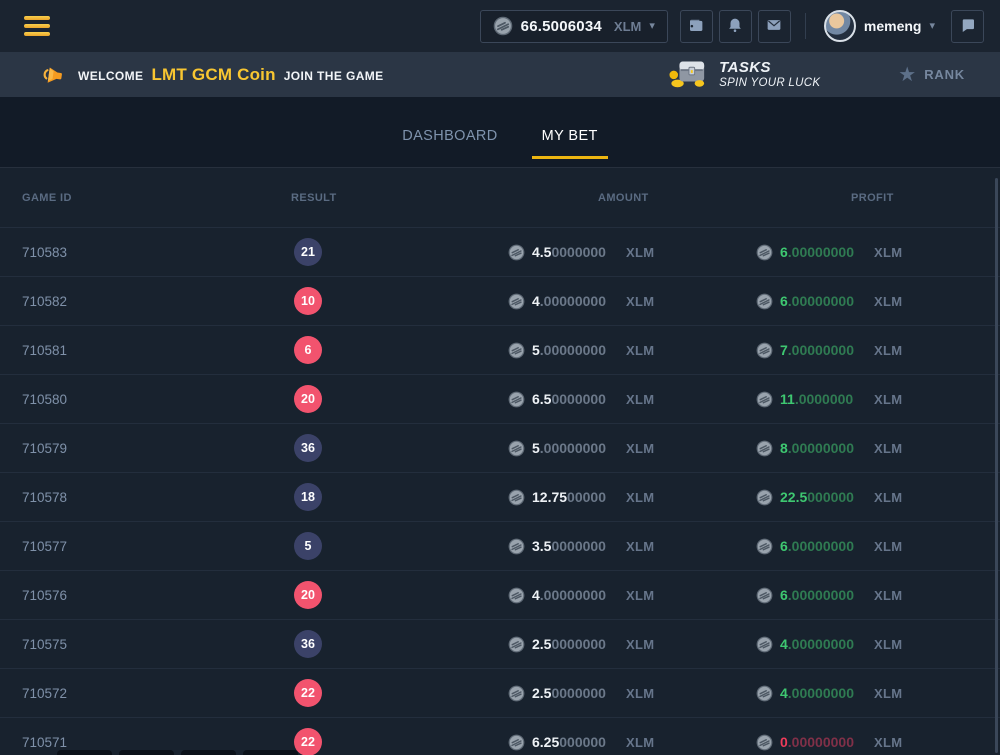  What do you see at coordinates (870, 497) in the screenshot?
I see `profit-cell: 22.5000000 XLM` at bounding box center [870, 497].